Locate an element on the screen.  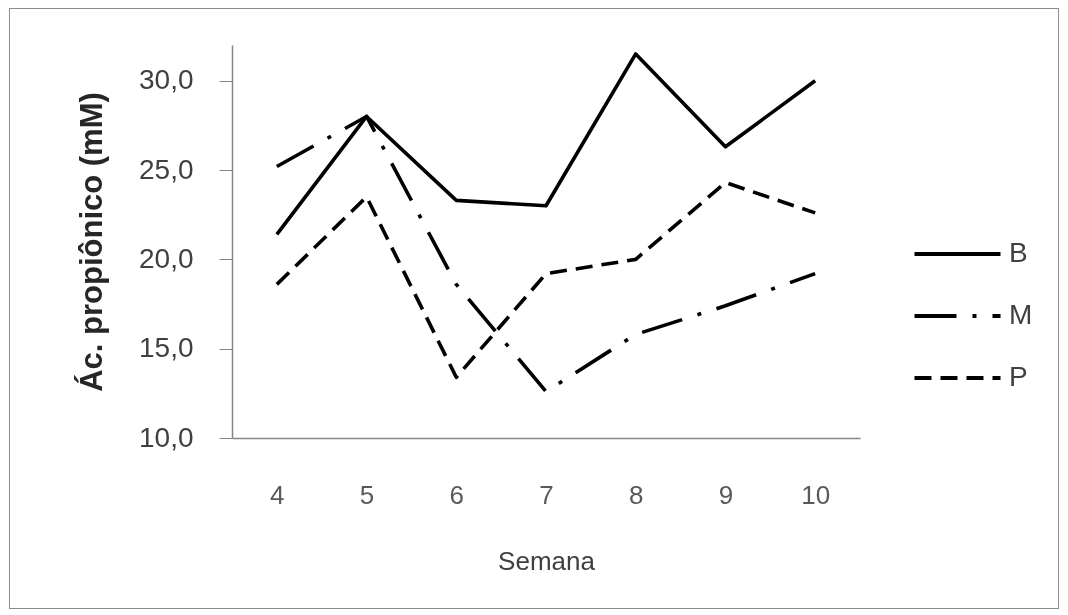
x-tick-label: 10 is located at coordinates (816, 494).